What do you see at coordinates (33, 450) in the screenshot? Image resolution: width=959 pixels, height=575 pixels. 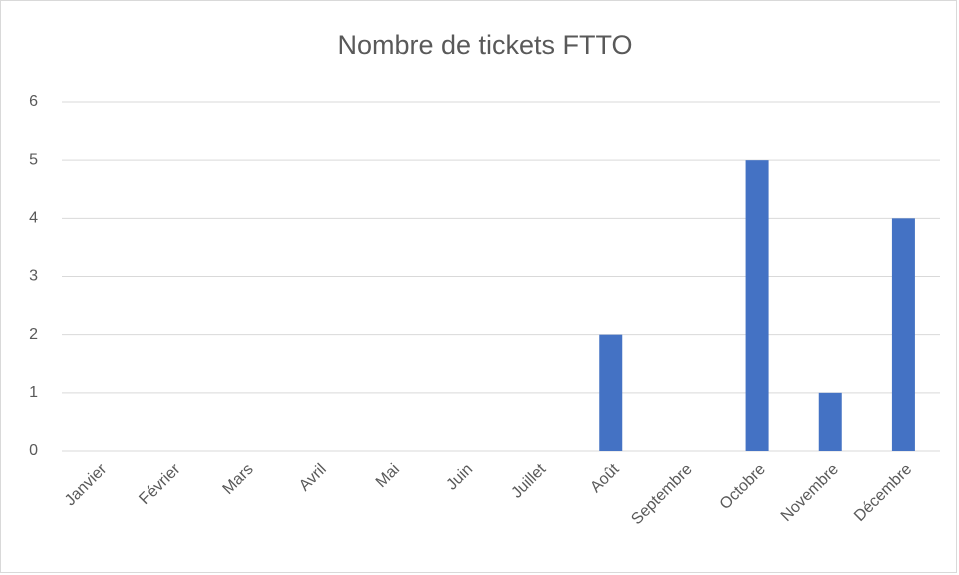 I see `y-tick-label: 0` at bounding box center [33, 450].